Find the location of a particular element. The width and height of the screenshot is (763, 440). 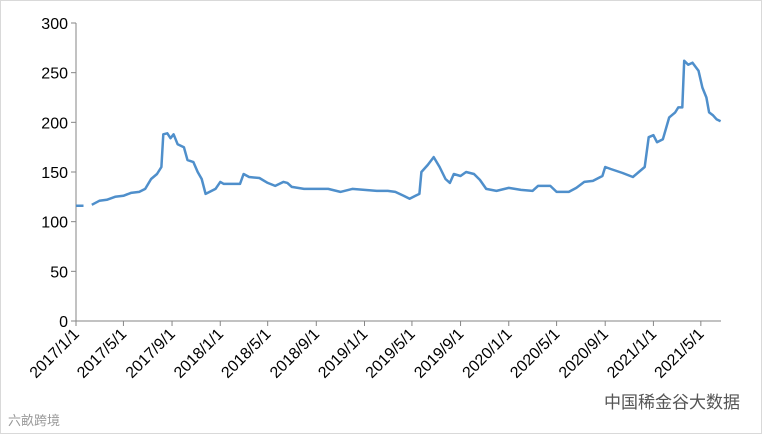

y-tick-label: 150 is located at coordinates (54, 173).